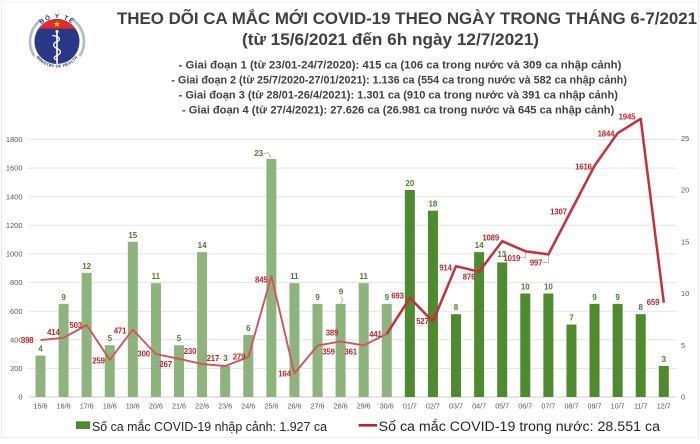  Describe the element at coordinates (571, 318) in the screenshot. I see `svg-text: 7` at that location.